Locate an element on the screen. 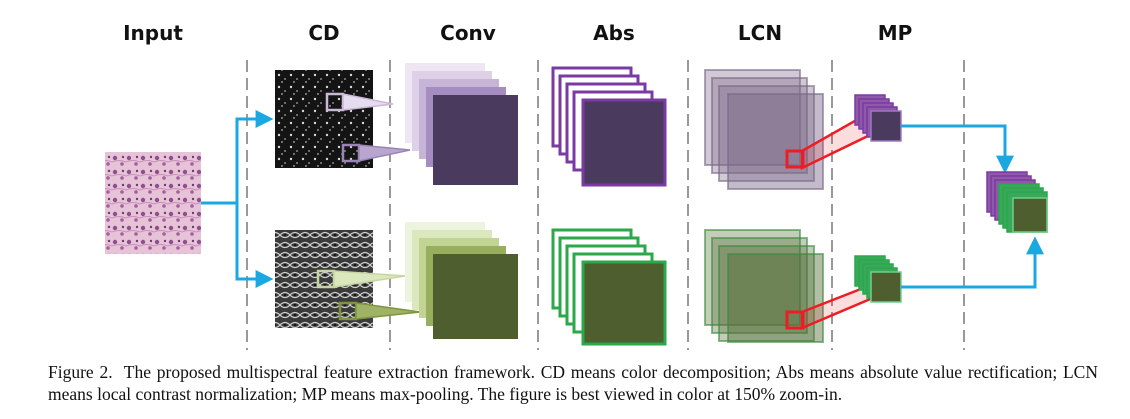 The width and height of the screenshot is (1130, 419). conv-stack-bottom is located at coordinates (461, 280).